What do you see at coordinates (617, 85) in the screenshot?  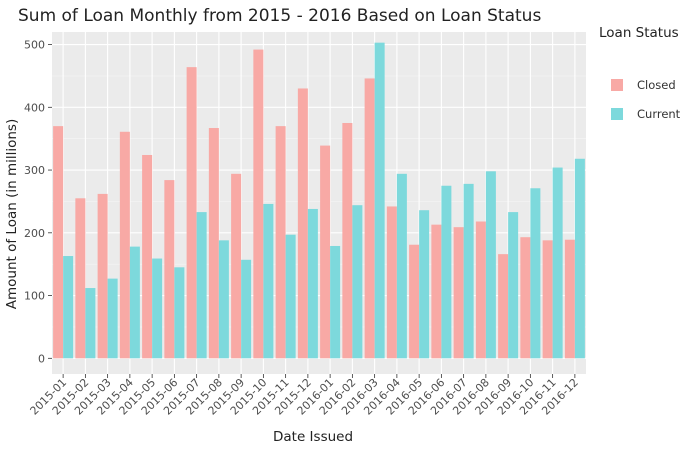 I see `legend-swatch-closed` at bounding box center [617, 85].